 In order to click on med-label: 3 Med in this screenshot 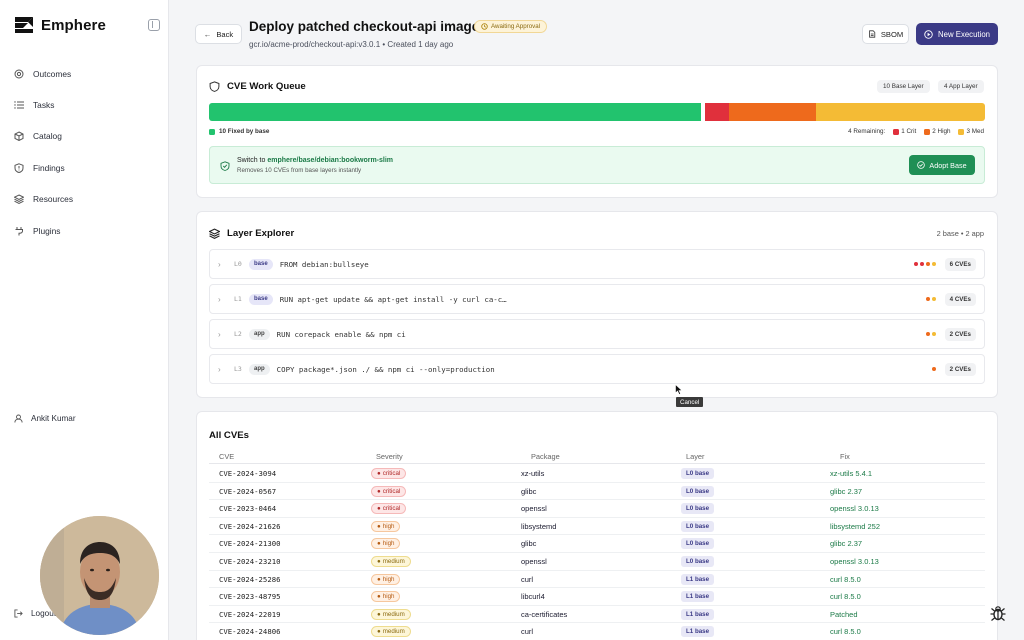, I will do `click(975, 131)`.